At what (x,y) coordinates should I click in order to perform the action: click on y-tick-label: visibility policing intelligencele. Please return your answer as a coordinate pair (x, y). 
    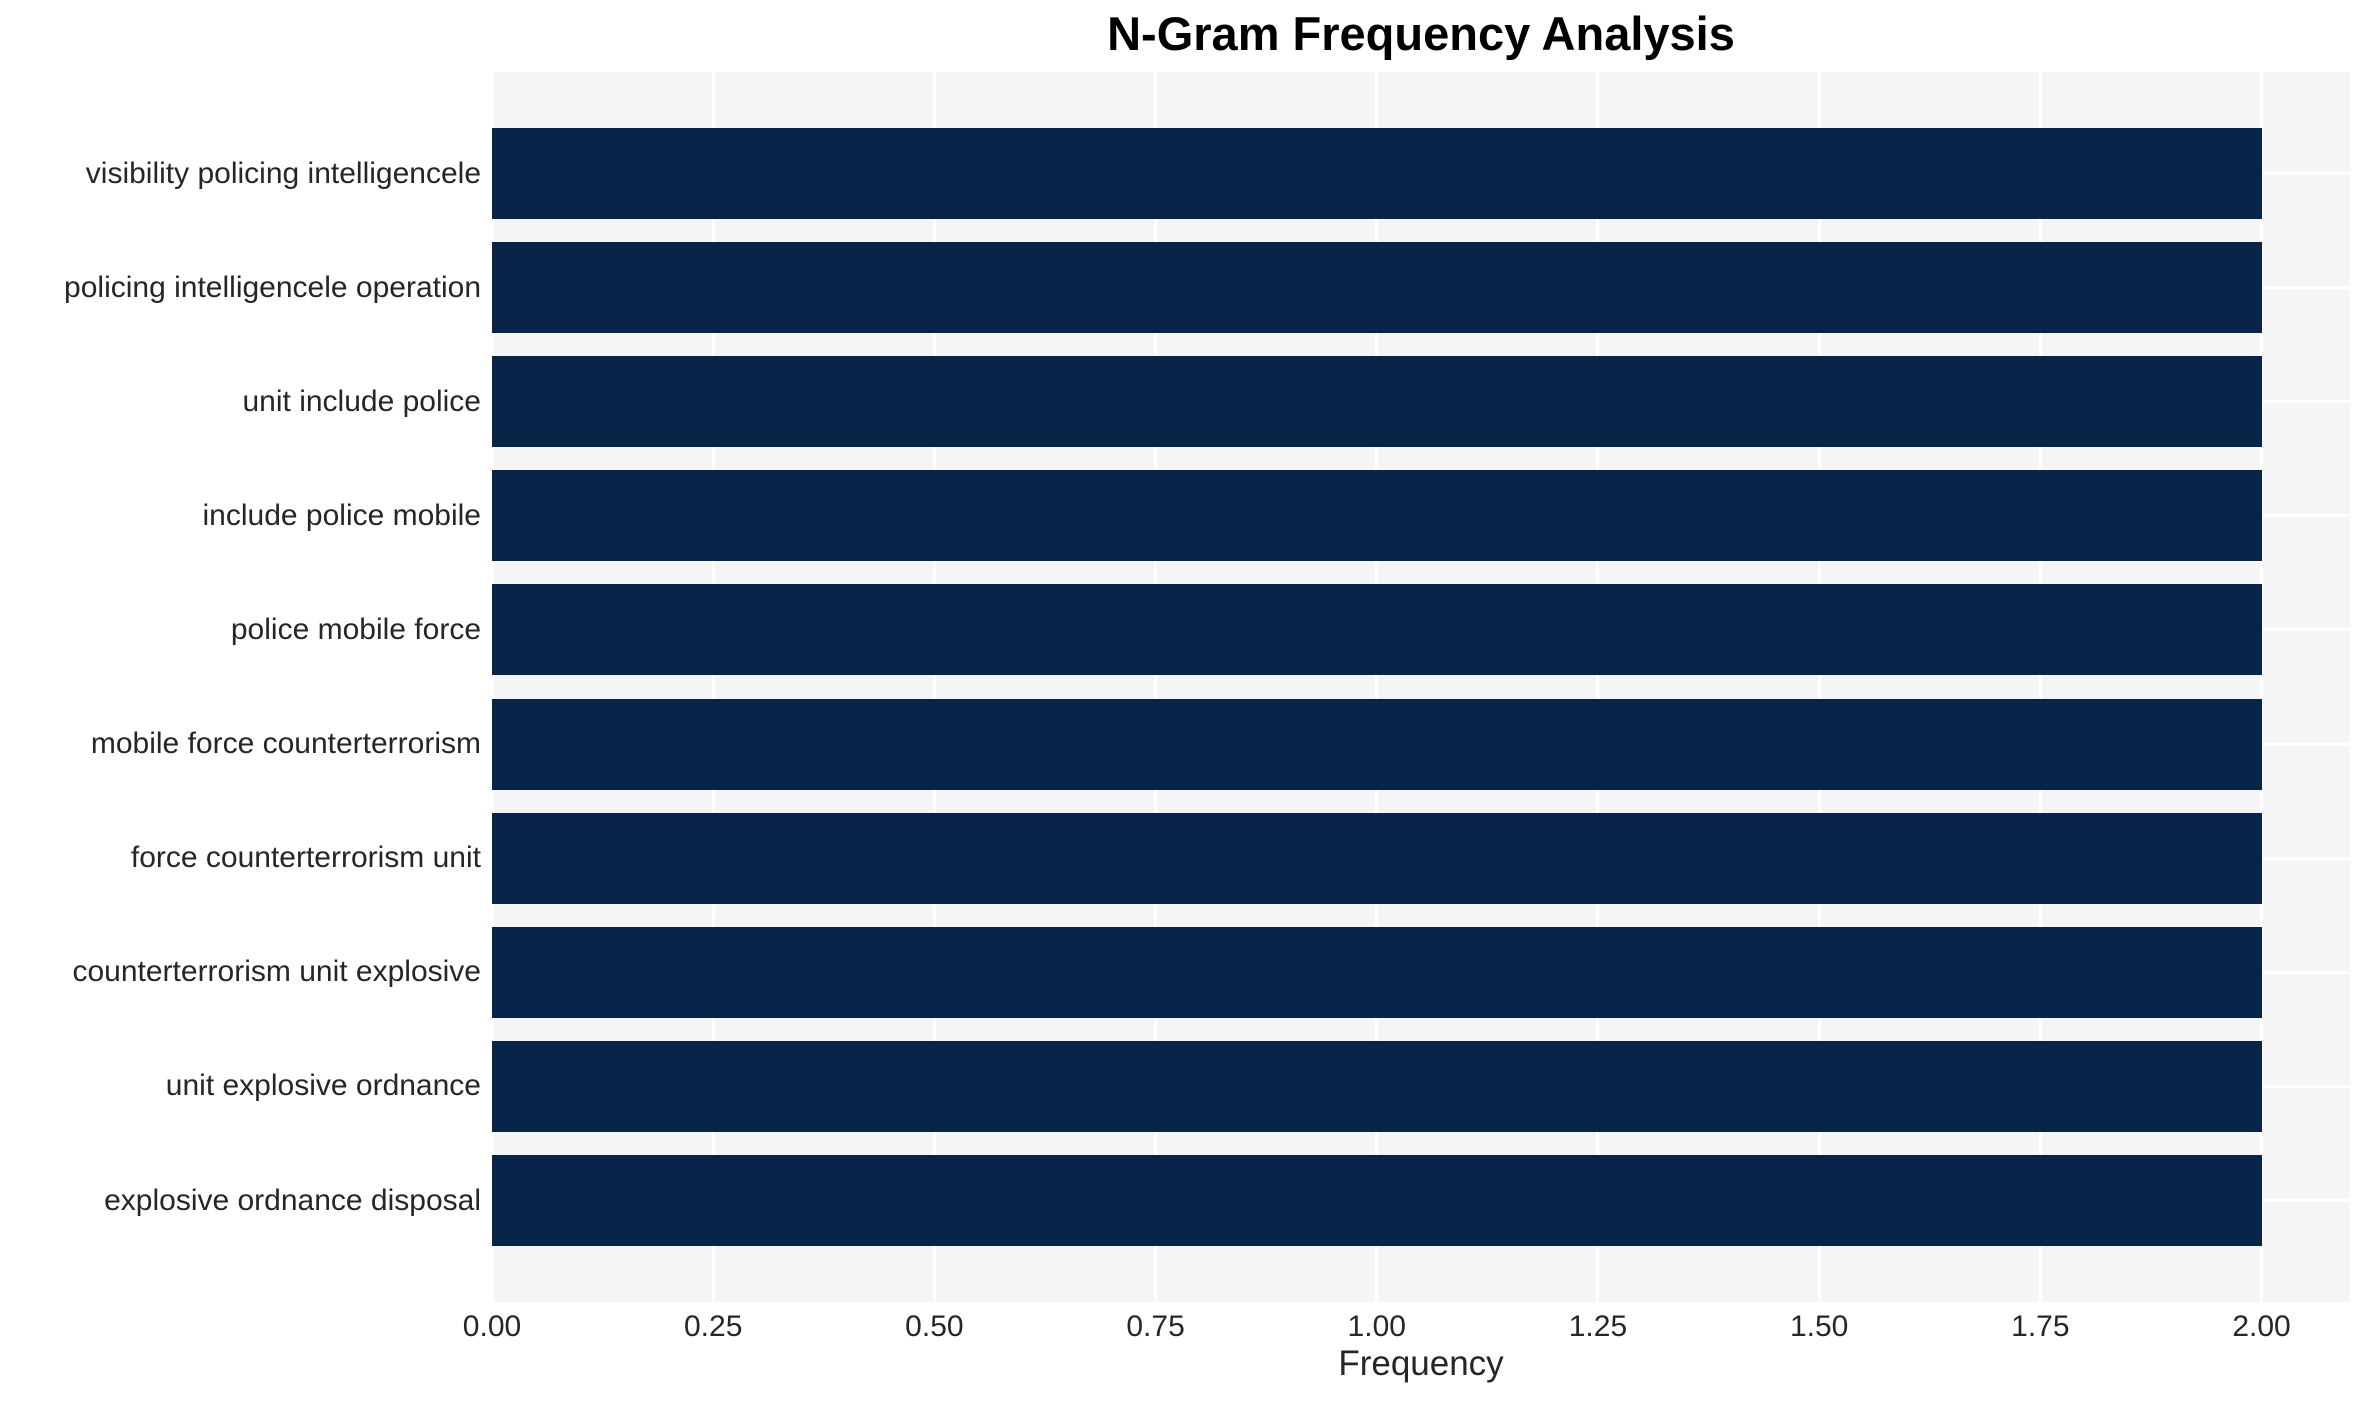
    Looking at the image, I should click on (283, 173).